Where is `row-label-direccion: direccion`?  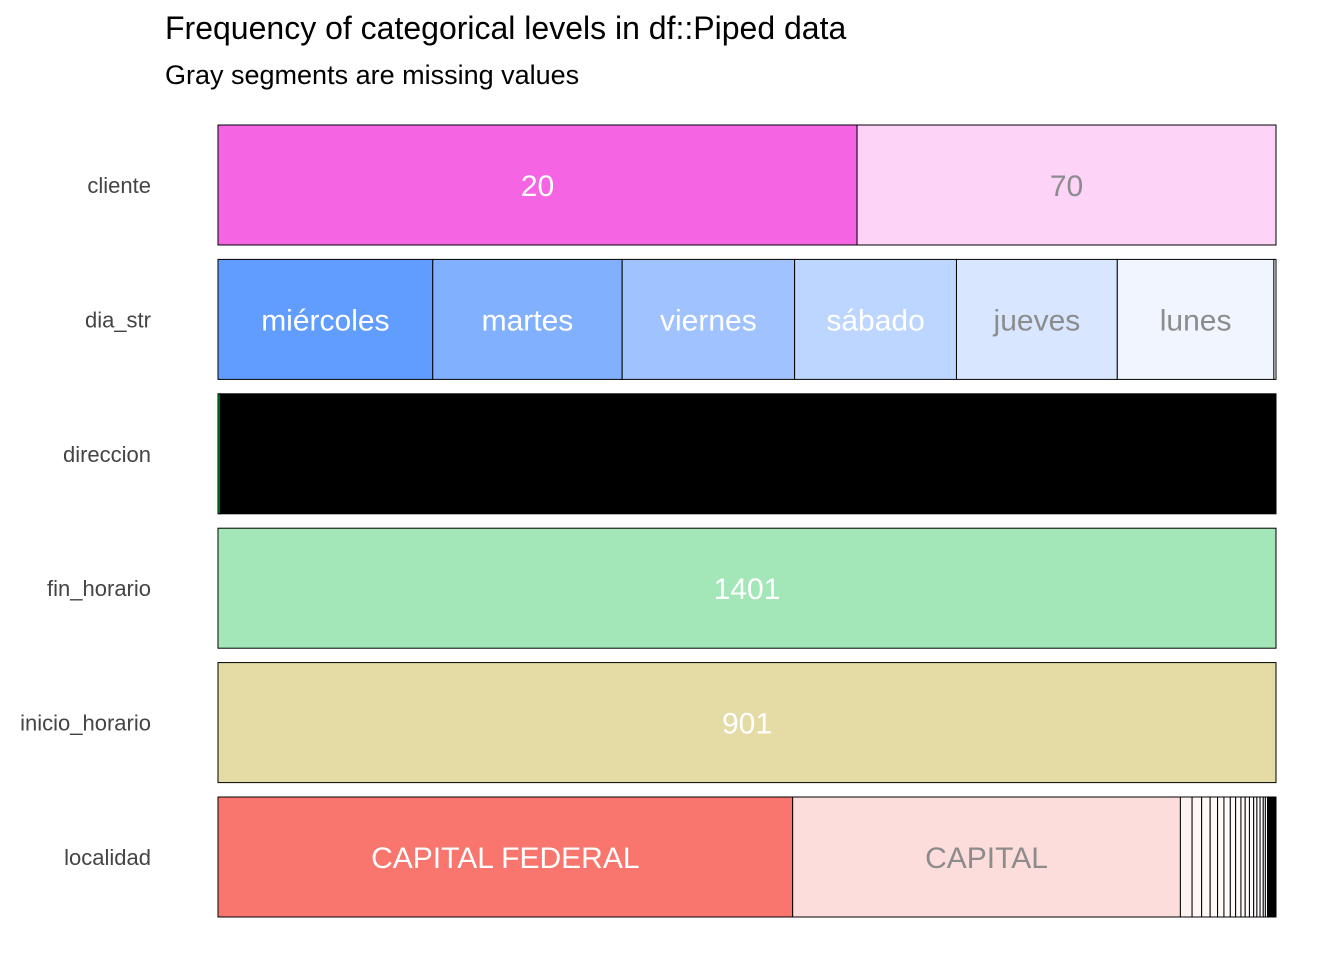 row-label-direccion: direccion is located at coordinates (107, 454).